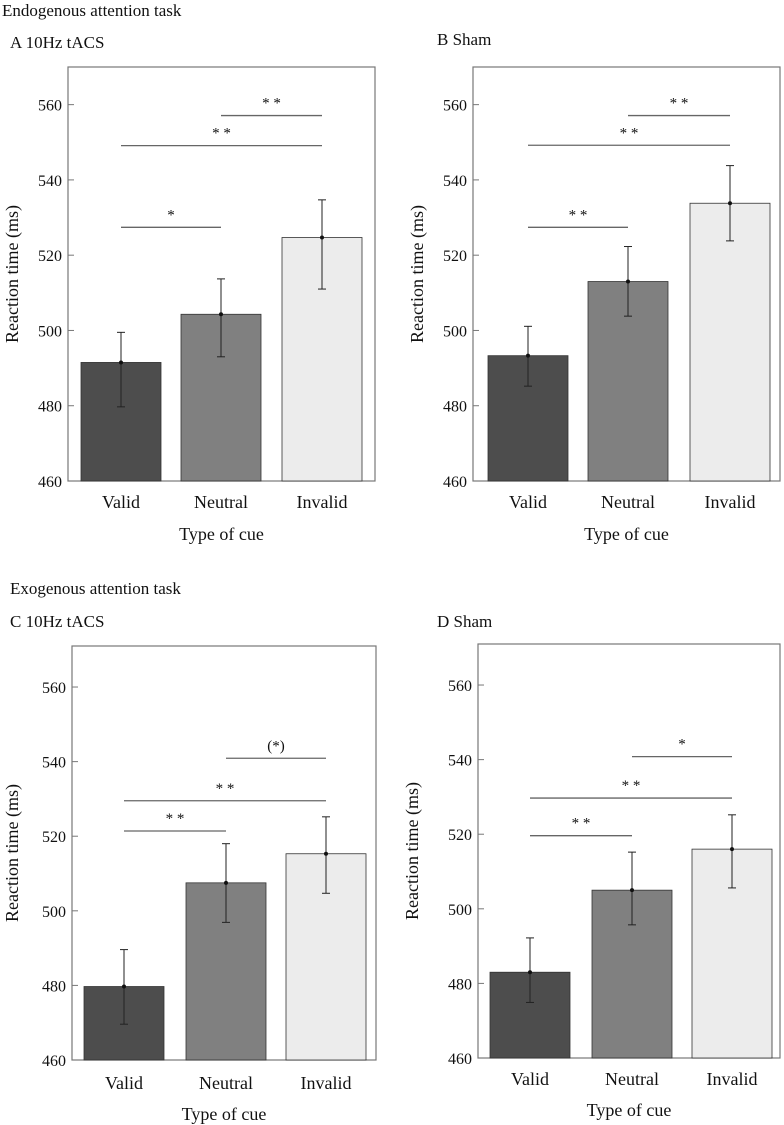 This screenshot has height=1125, width=784. What do you see at coordinates (95, 588) in the screenshot?
I see `section-title-exogenous: Exogenous attention task` at bounding box center [95, 588].